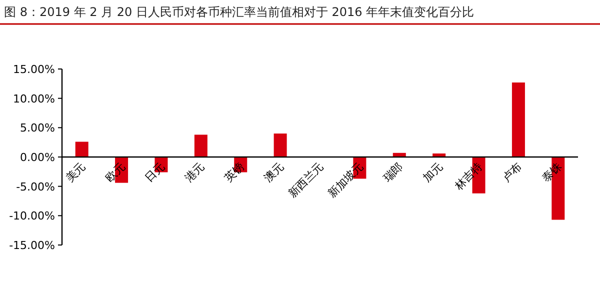 This screenshot has height=300, width=600. Describe the element at coordinates (433, 172) in the screenshot. I see `x-tick-label: 加元` at that location.